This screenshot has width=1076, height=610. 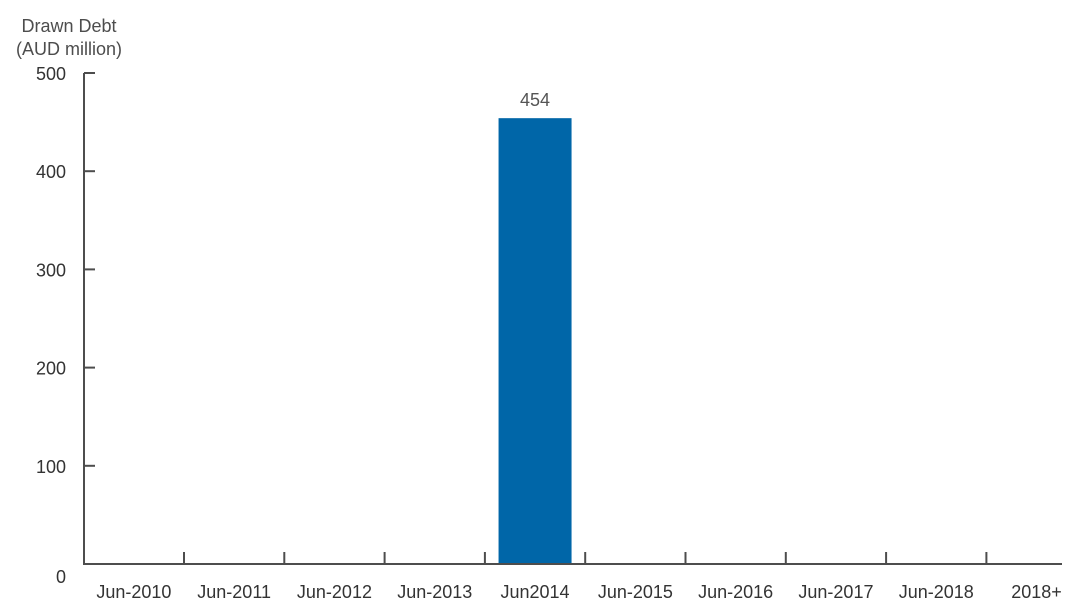 What do you see at coordinates (735, 592) in the screenshot?
I see `x-tick-label: Jun-2016` at bounding box center [735, 592].